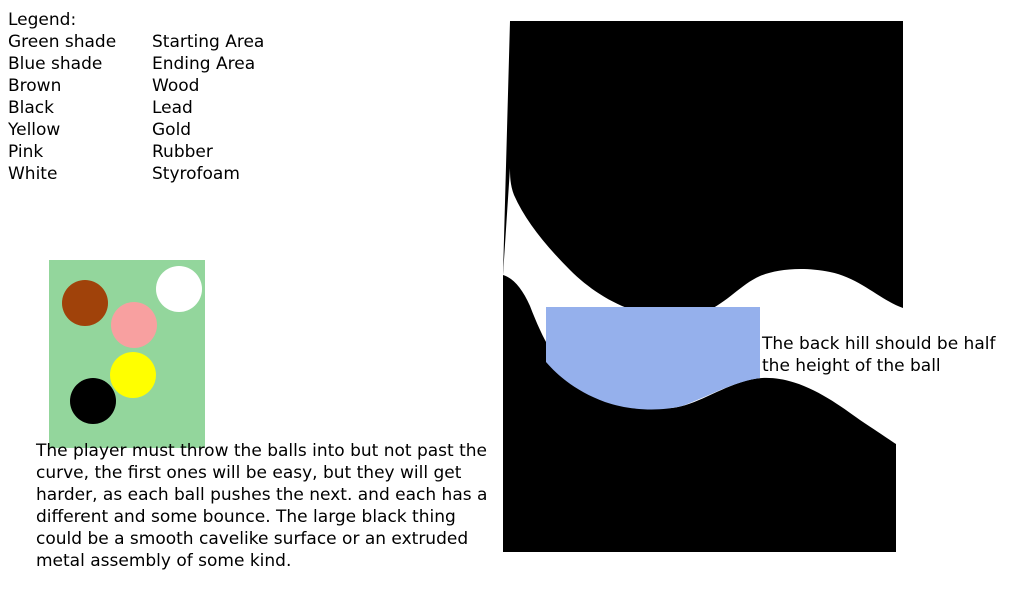  Describe the element at coordinates (35, 86) in the screenshot. I see `legend-key: Brown` at that location.